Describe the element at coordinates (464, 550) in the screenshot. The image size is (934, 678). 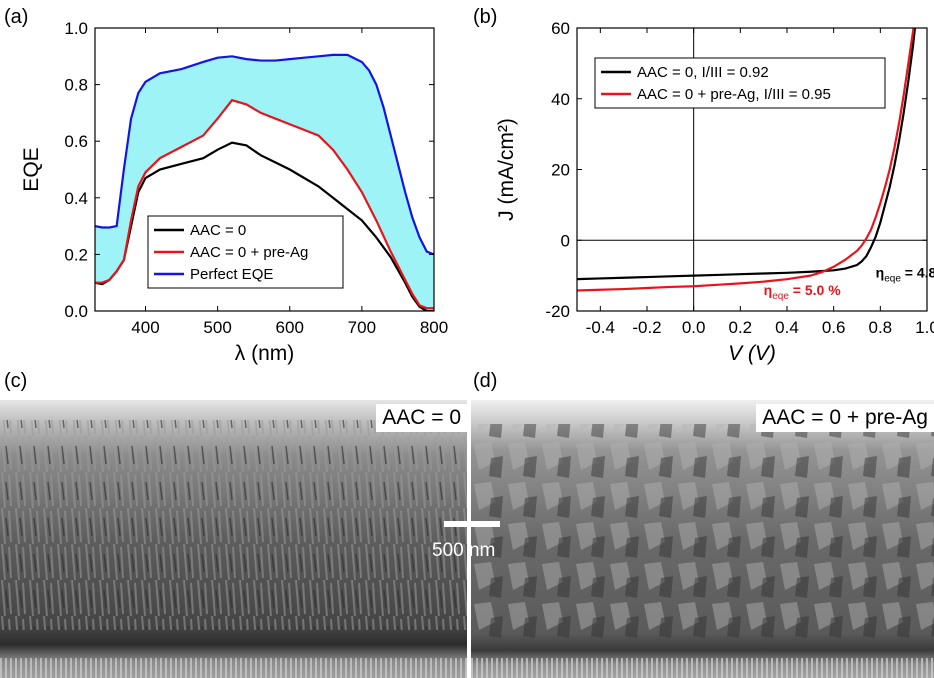
I see `scale-bar-label: 500 nm` at that location.